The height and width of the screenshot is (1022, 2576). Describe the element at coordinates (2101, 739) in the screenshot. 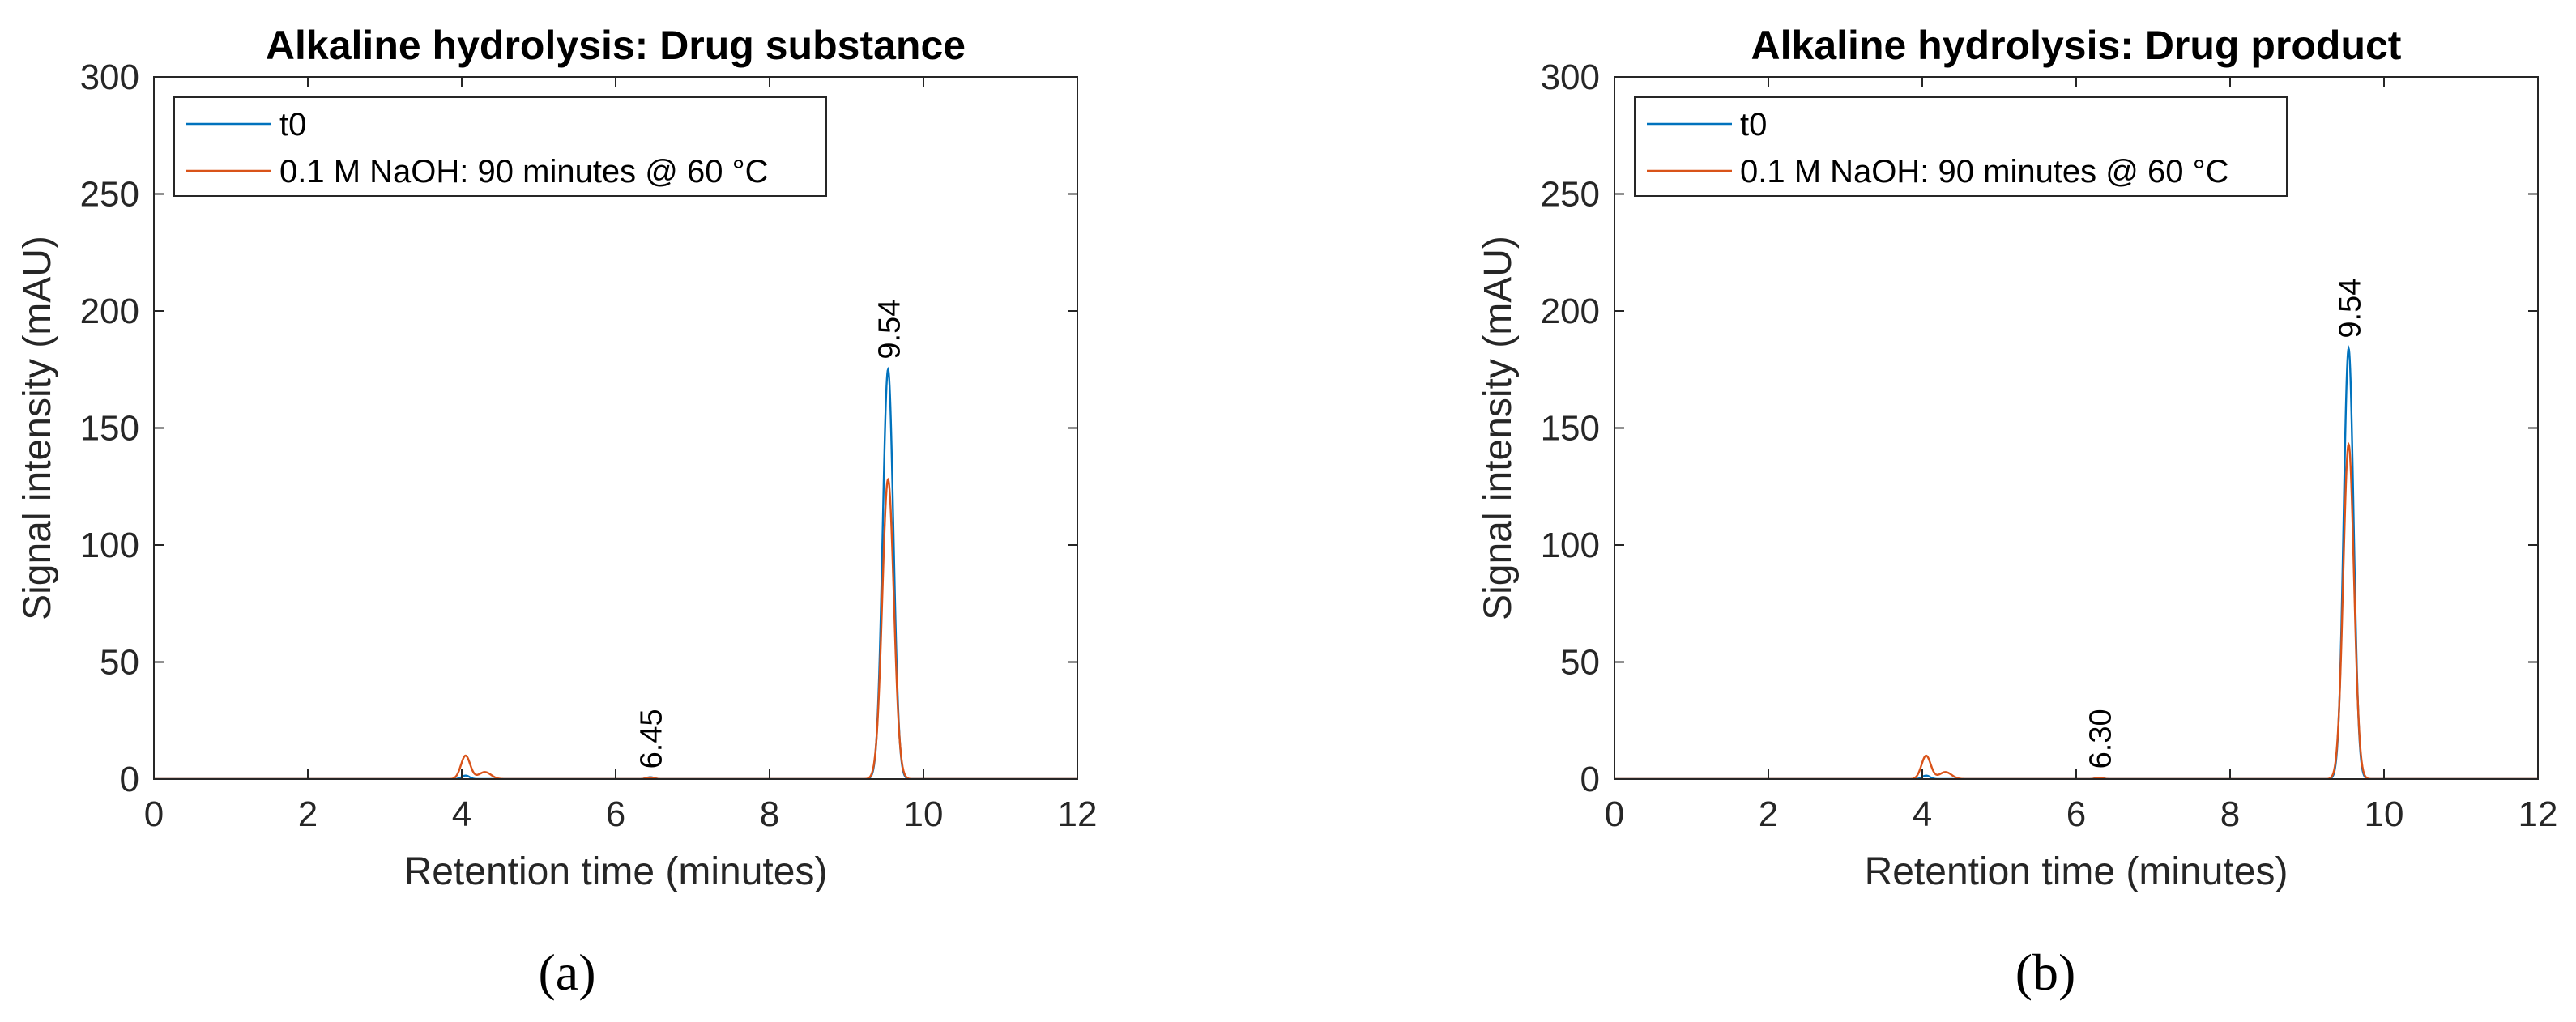

I see `peak-label: 6.30` at that location.